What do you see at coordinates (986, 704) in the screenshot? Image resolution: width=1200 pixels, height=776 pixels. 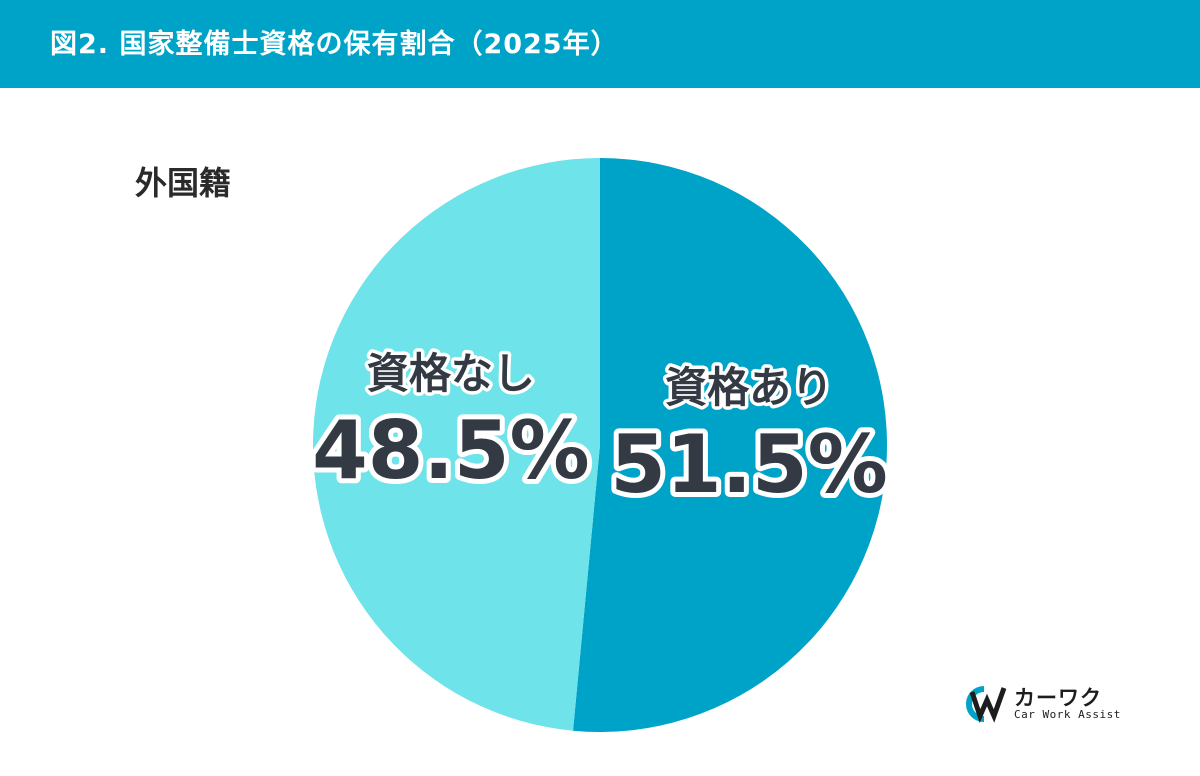 I see `logo-mark-icon` at bounding box center [986, 704].